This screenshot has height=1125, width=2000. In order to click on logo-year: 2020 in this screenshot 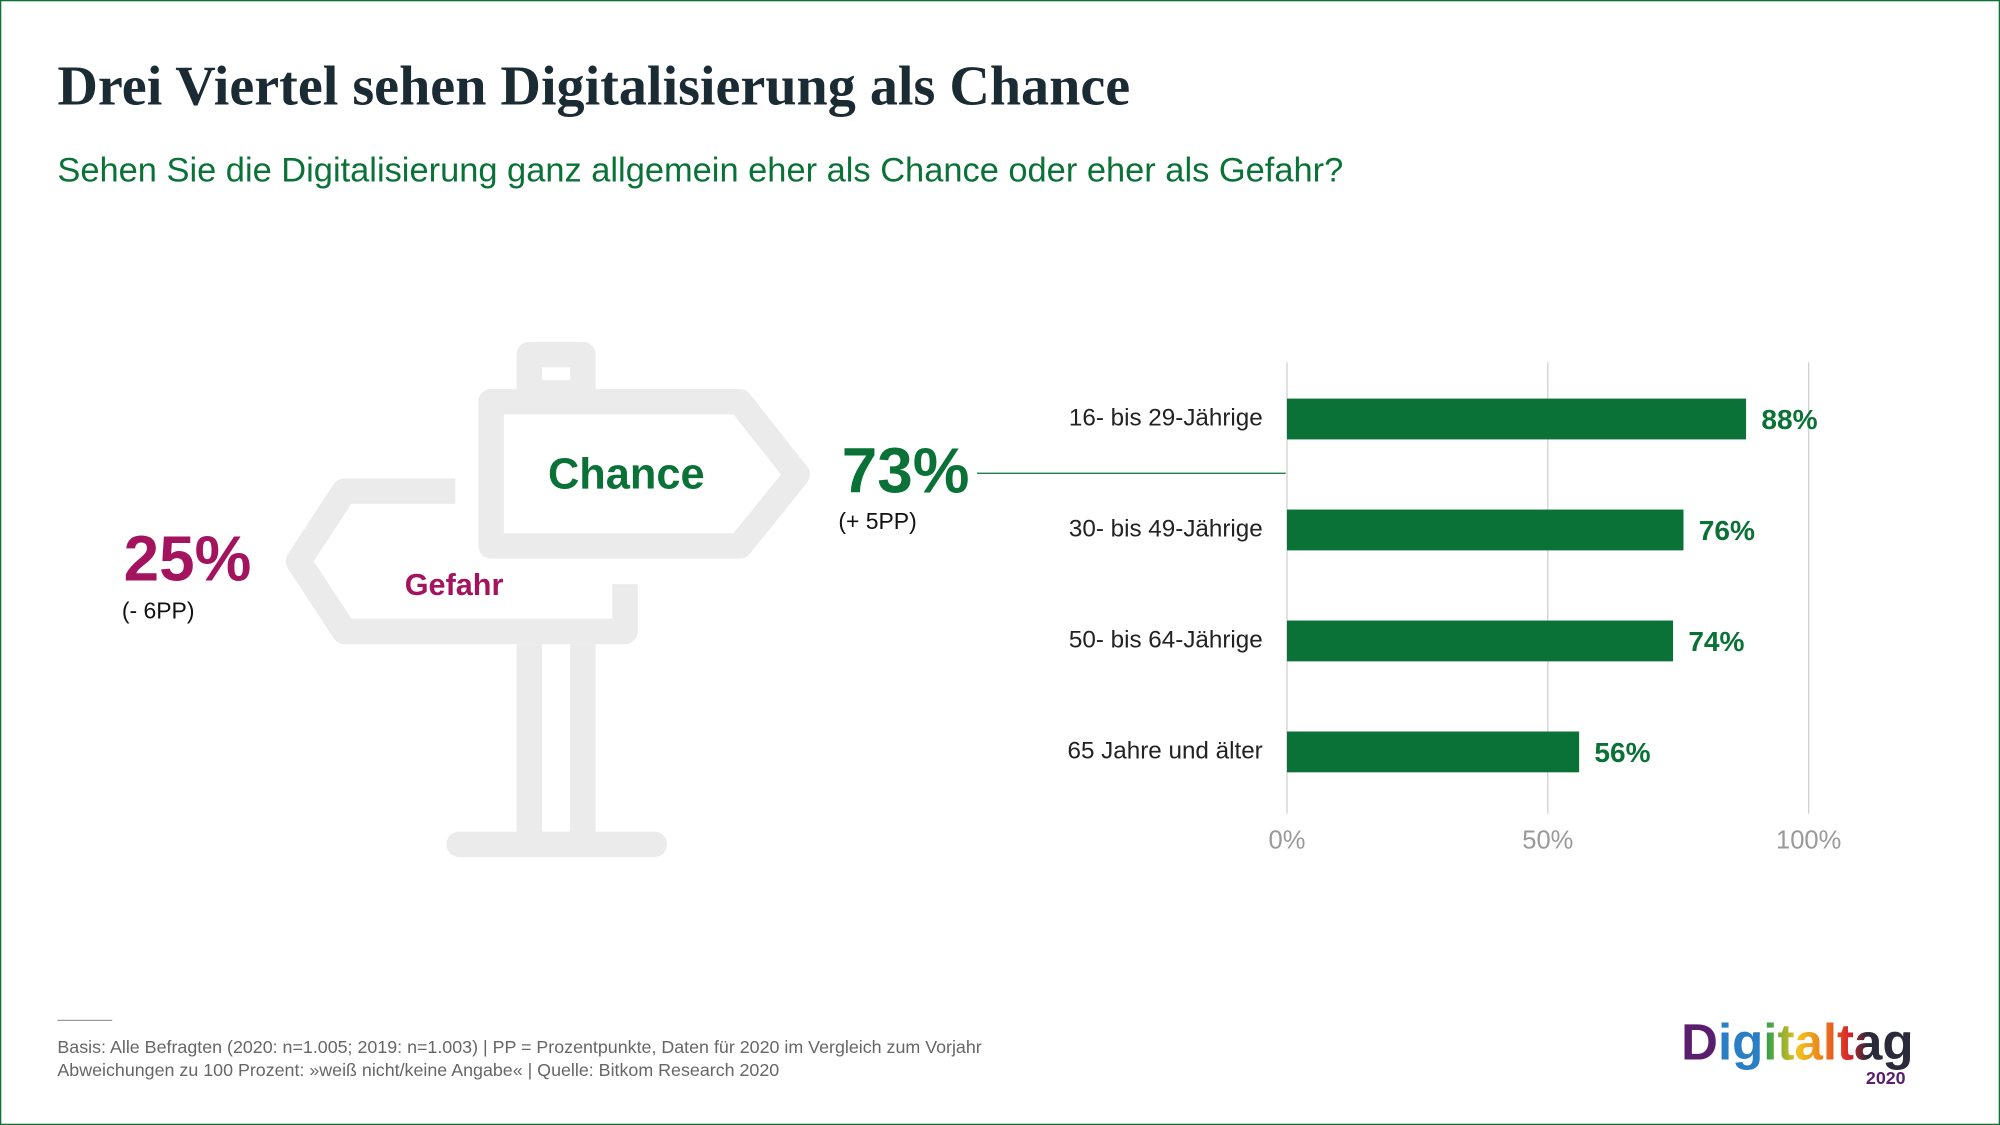, I will do `click(1886, 1078)`.